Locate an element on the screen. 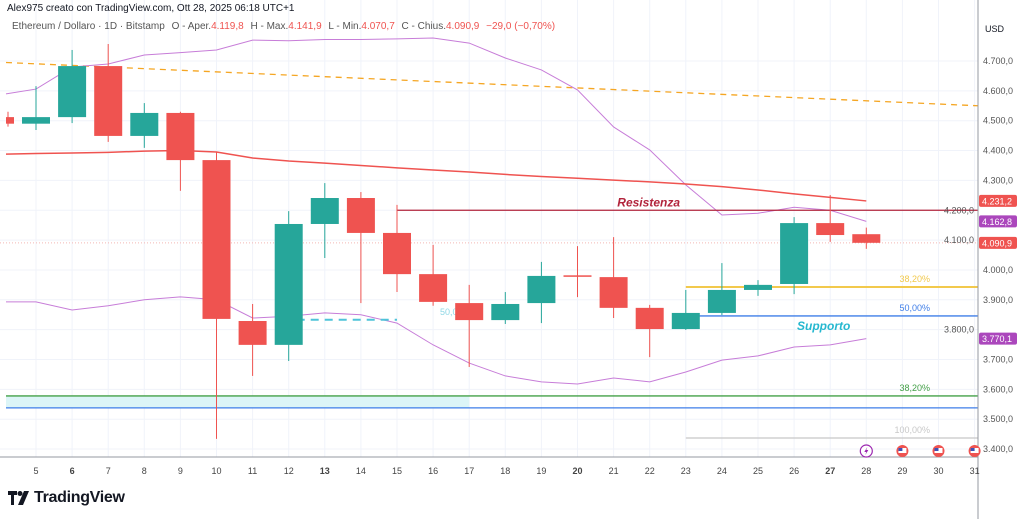 This screenshot has width=1024, height=519. close-label: C - Chius. is located at coordinates (423, 26).